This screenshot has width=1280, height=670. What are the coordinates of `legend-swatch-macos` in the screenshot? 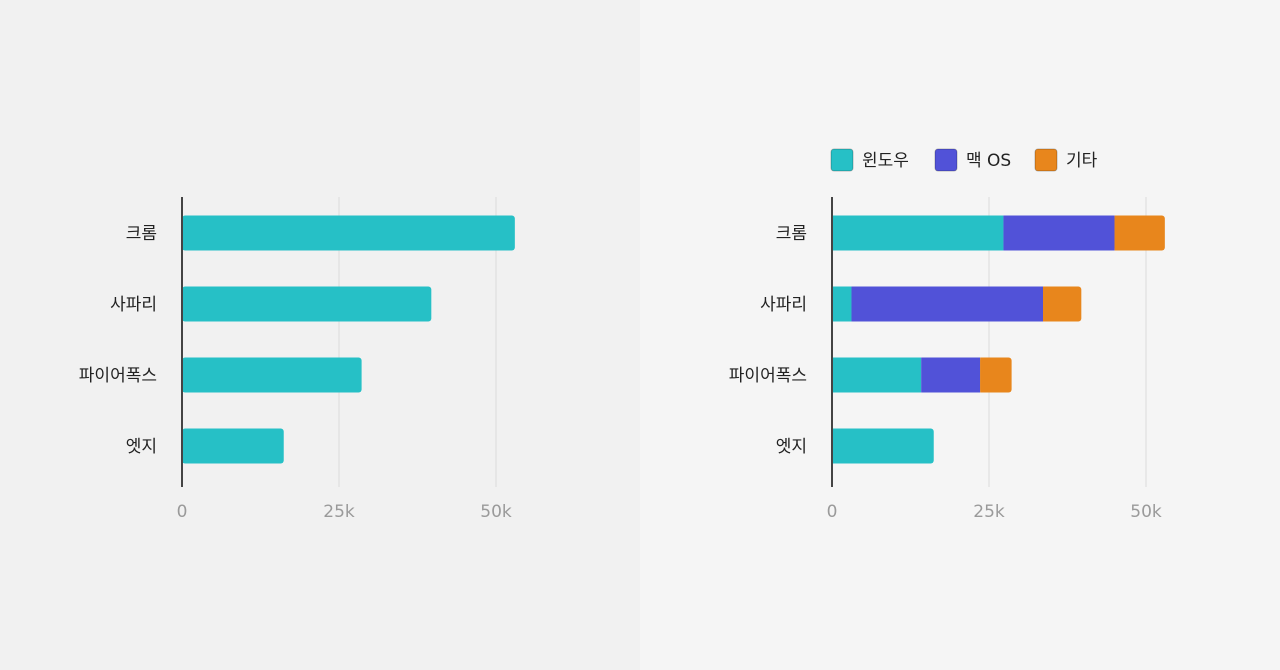 It's located at (946, 160).